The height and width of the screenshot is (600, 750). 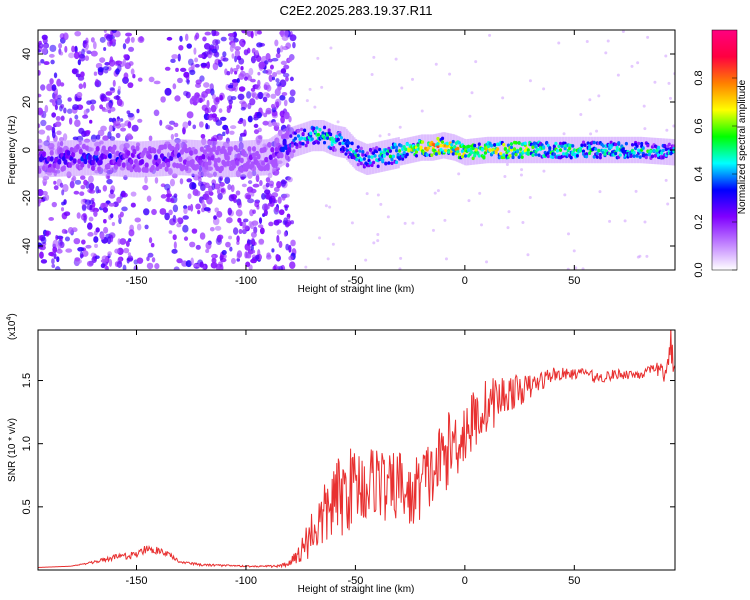 What do you see at coordinates (742, 146) in the screenshot?
I see `colorbar-label: Normalized spectral amplitude` at bounding box center [742, 146].